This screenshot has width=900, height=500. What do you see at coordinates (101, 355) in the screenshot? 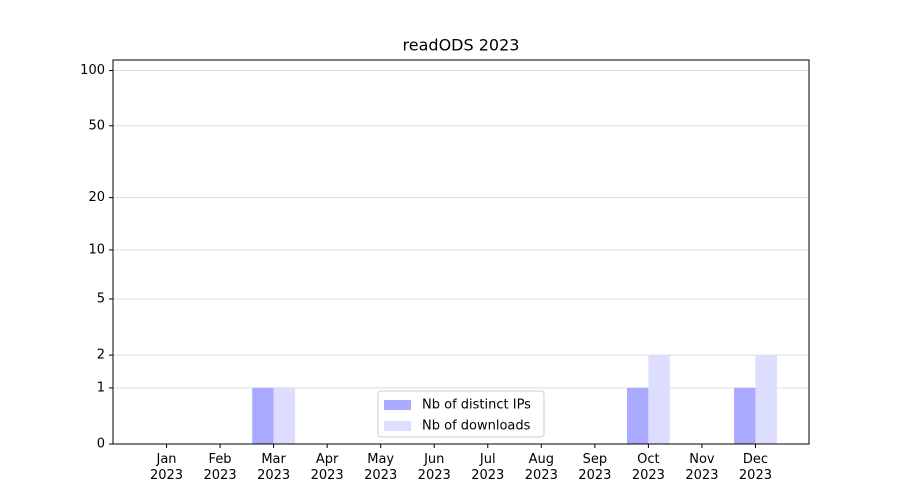
I see `y-tick-label: 2` at bounding box center [101, 355].